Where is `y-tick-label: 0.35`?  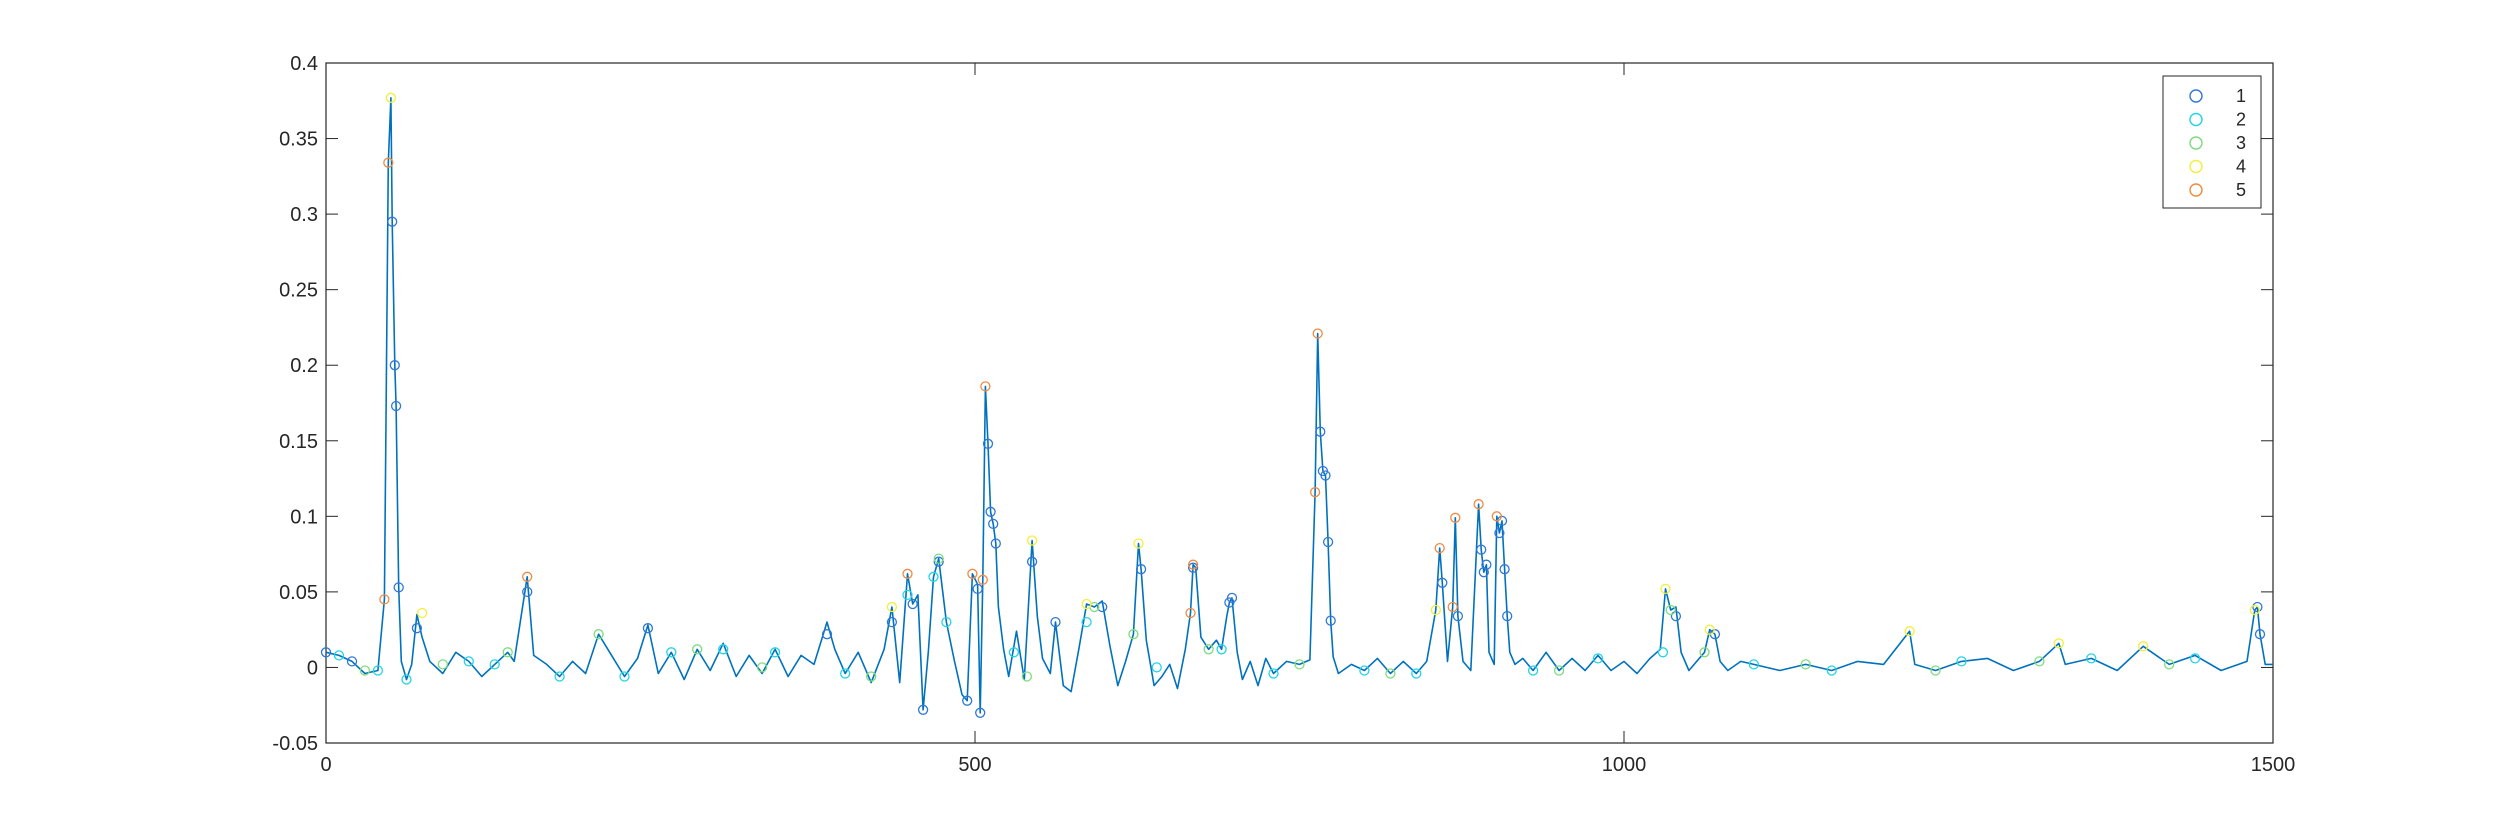
y-tick-label: 0.35 is located at coordinates (298, 140).